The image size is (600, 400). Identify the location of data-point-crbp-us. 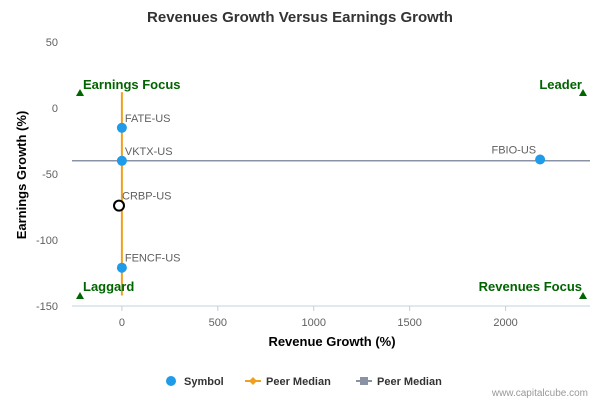
(119, 205).